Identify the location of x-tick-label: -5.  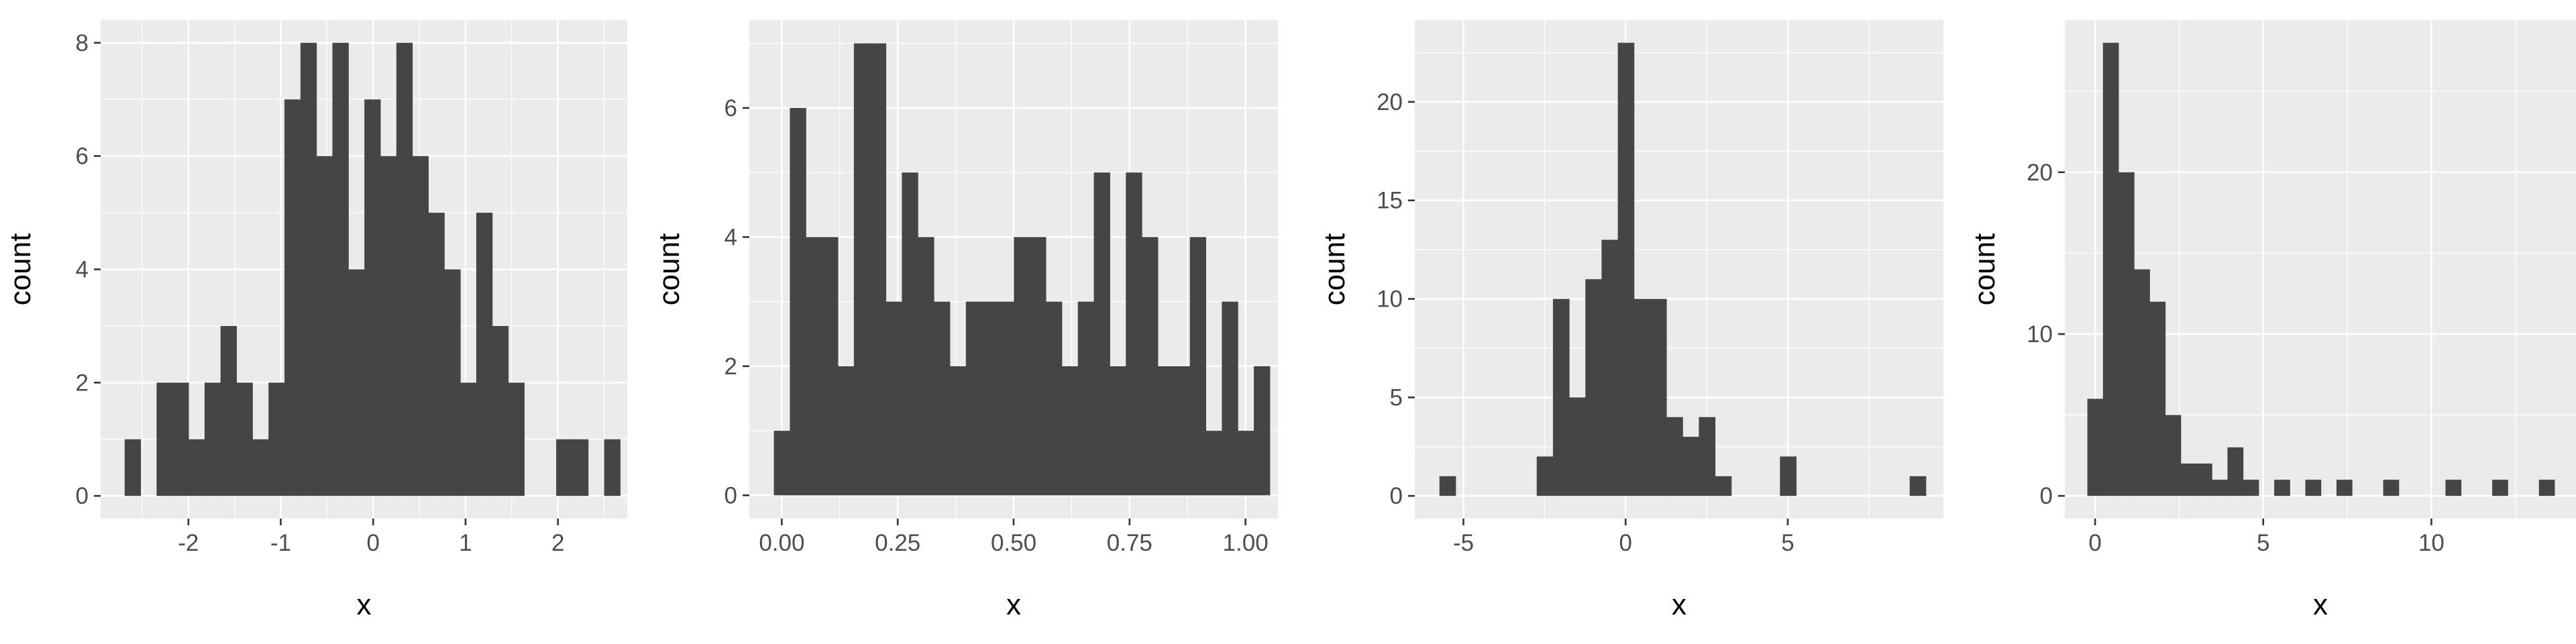
(1463, 543).